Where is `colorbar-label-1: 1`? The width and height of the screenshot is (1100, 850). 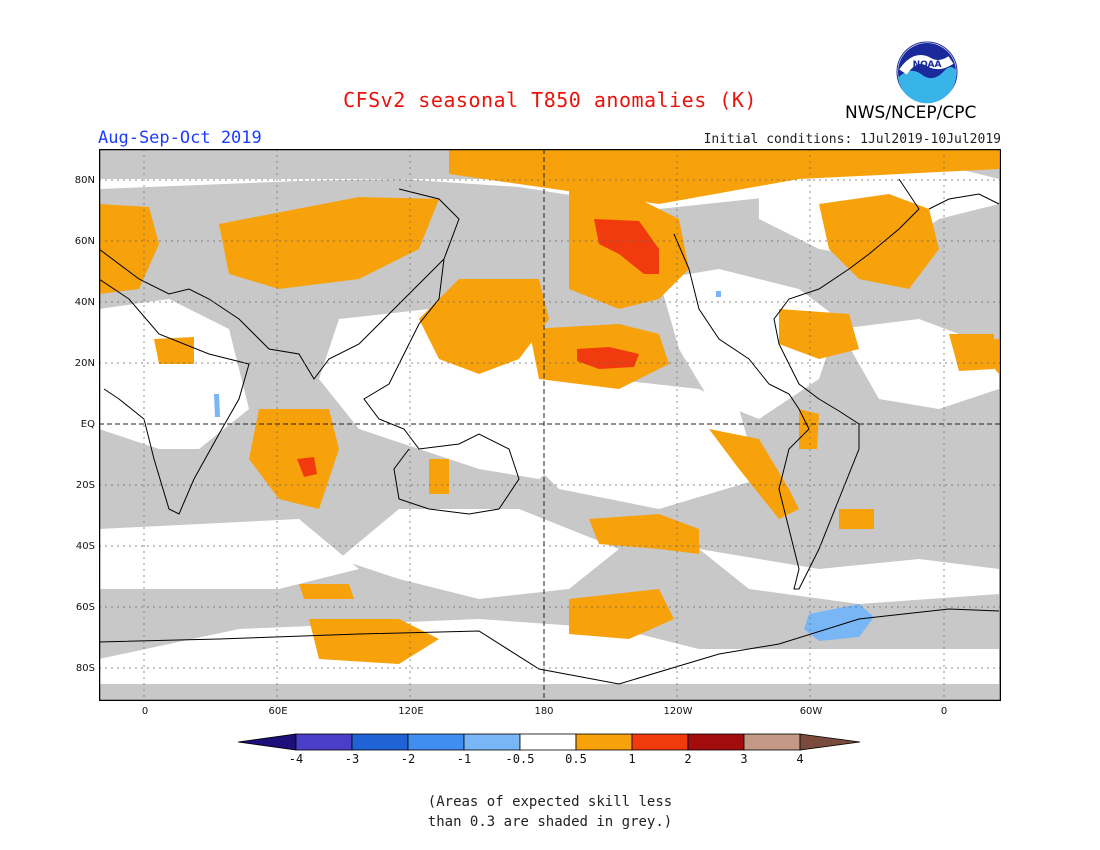 colorbar-label-1: 1 is located at coordinates (632, 759).